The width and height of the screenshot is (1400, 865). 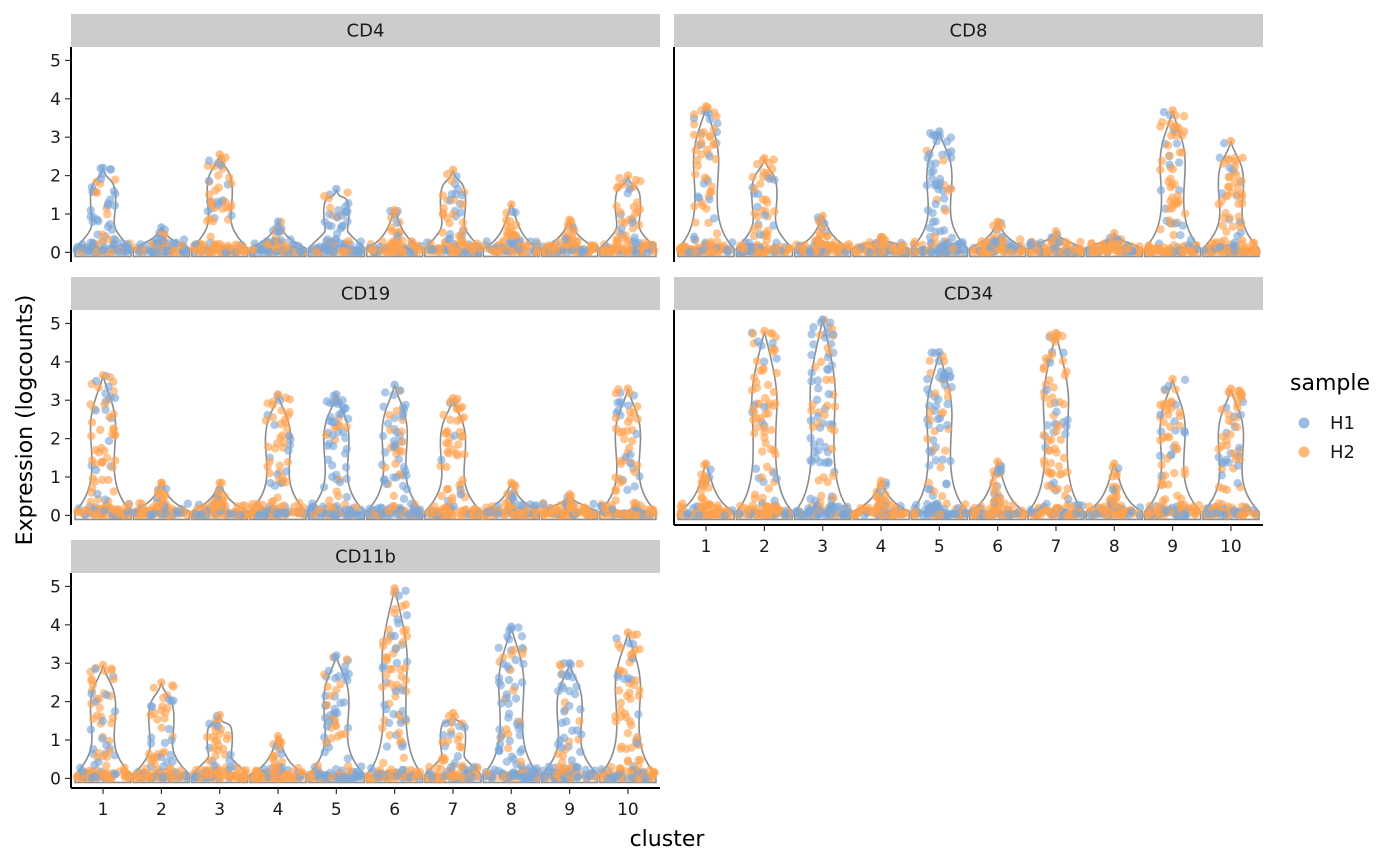 I want to click on y-tick-label: 4, so click(x=55, y=626).